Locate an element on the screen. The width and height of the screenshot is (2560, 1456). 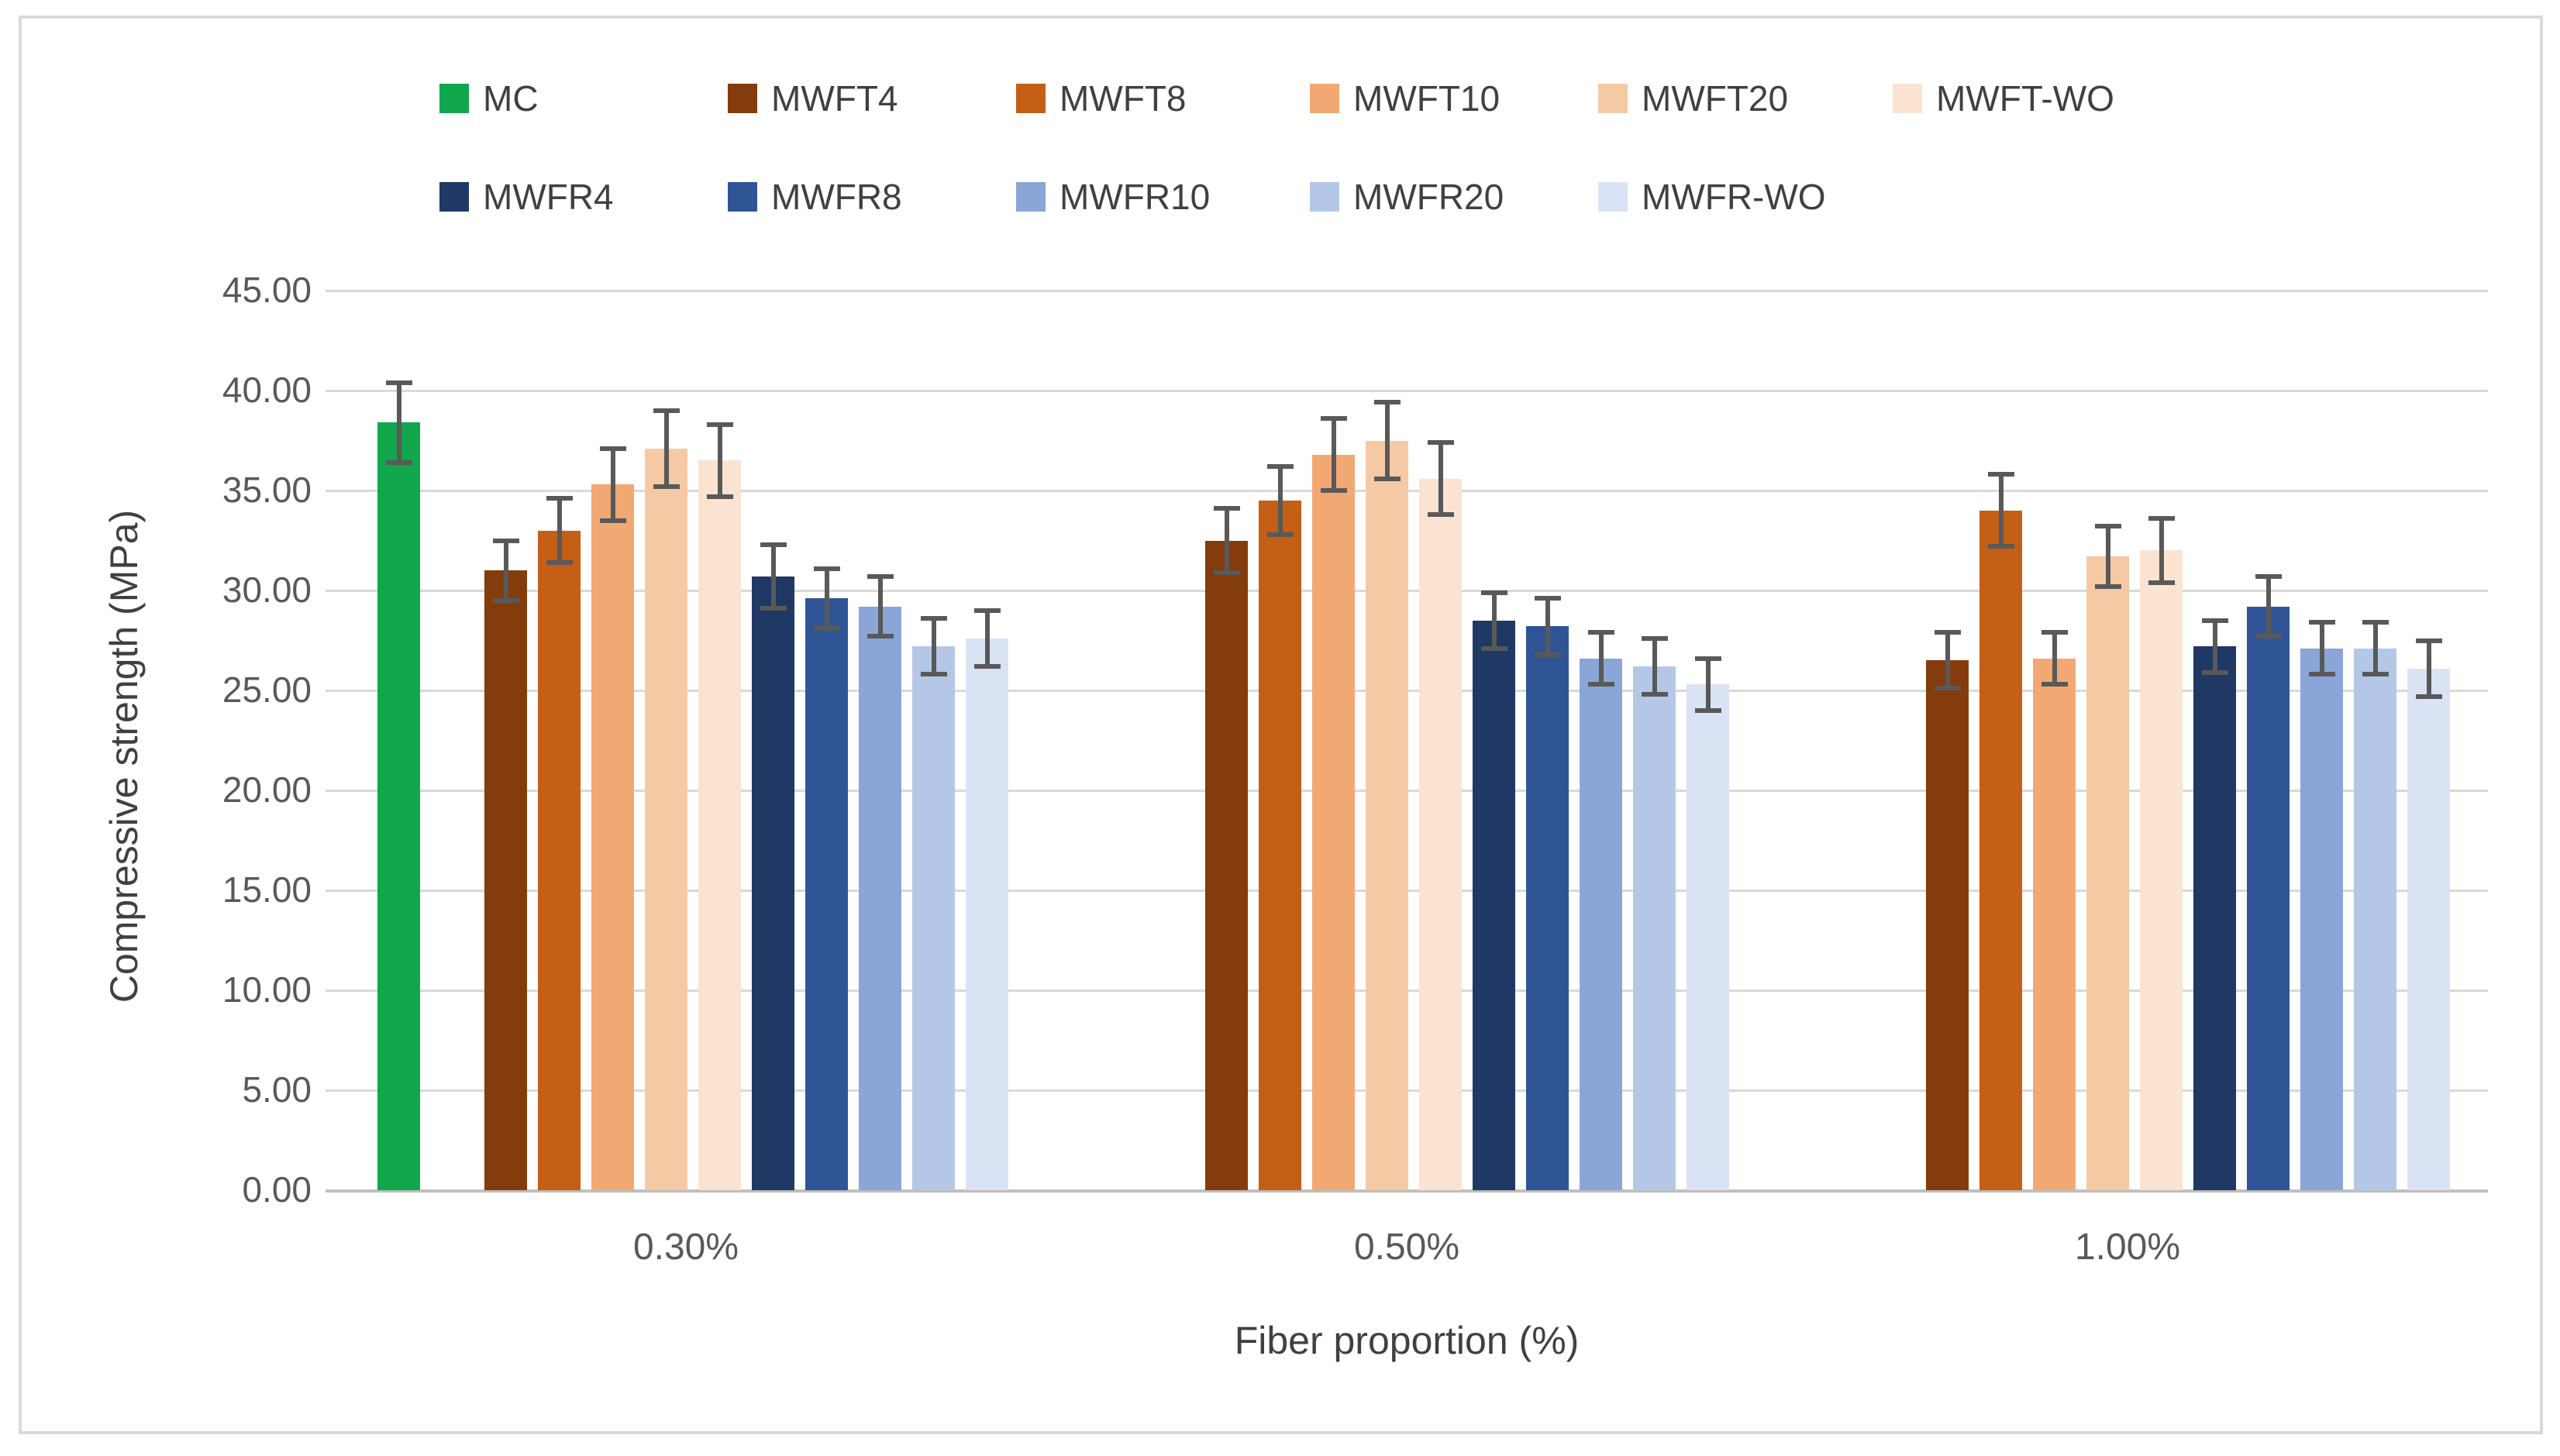
legend-swatch-mwft4 is located at coordinates (742, 98).